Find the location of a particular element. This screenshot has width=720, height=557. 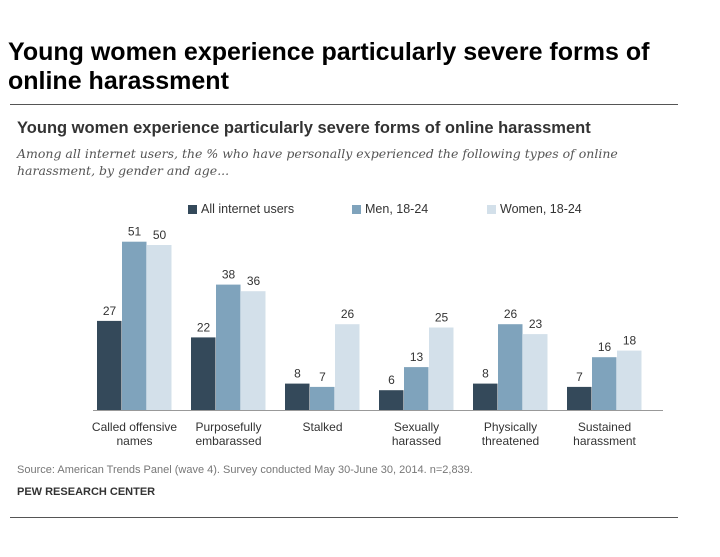

data-label-1-2: 36 is located at coordinates (254, 281).